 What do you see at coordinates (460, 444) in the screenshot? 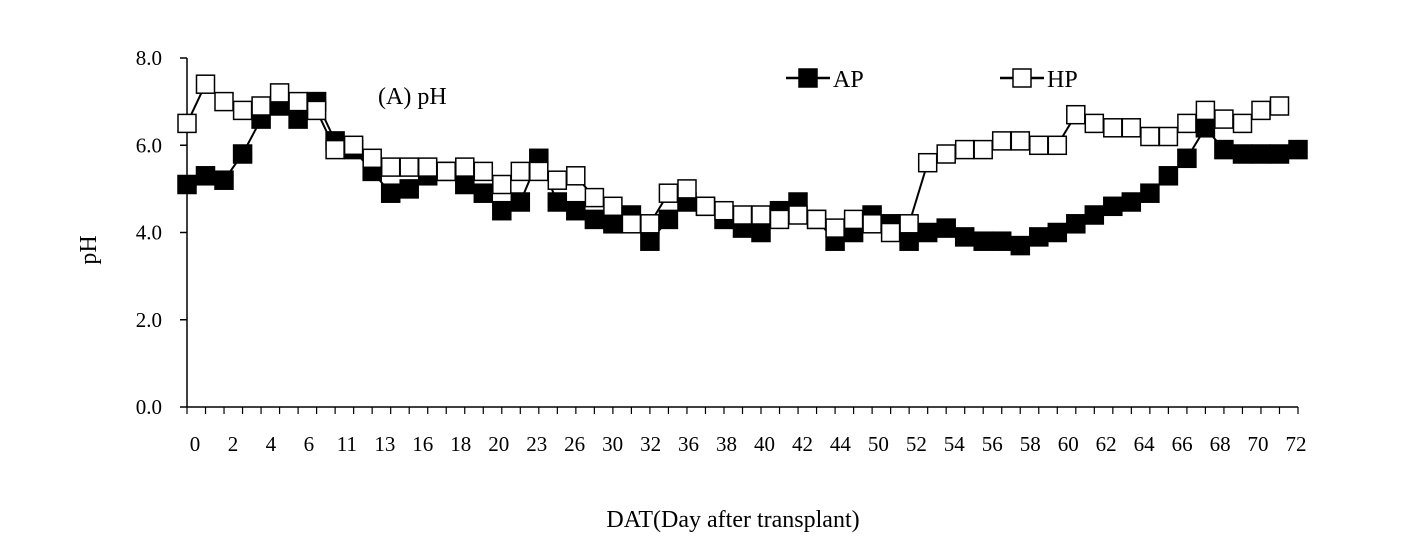
I see `x-tick-label: 18` at bounding box center [460, 444].